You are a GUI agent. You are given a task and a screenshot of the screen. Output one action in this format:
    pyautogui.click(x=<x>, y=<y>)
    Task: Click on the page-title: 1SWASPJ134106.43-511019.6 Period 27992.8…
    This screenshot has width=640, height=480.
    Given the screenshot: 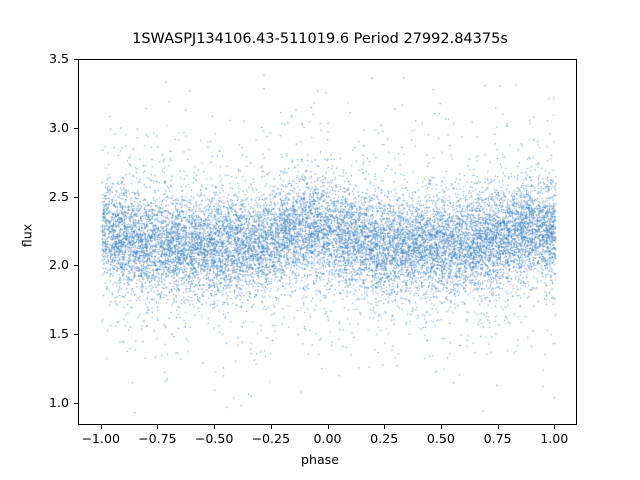 What is the action you would take?
    pyautogui.click(x=320, y=39)
    